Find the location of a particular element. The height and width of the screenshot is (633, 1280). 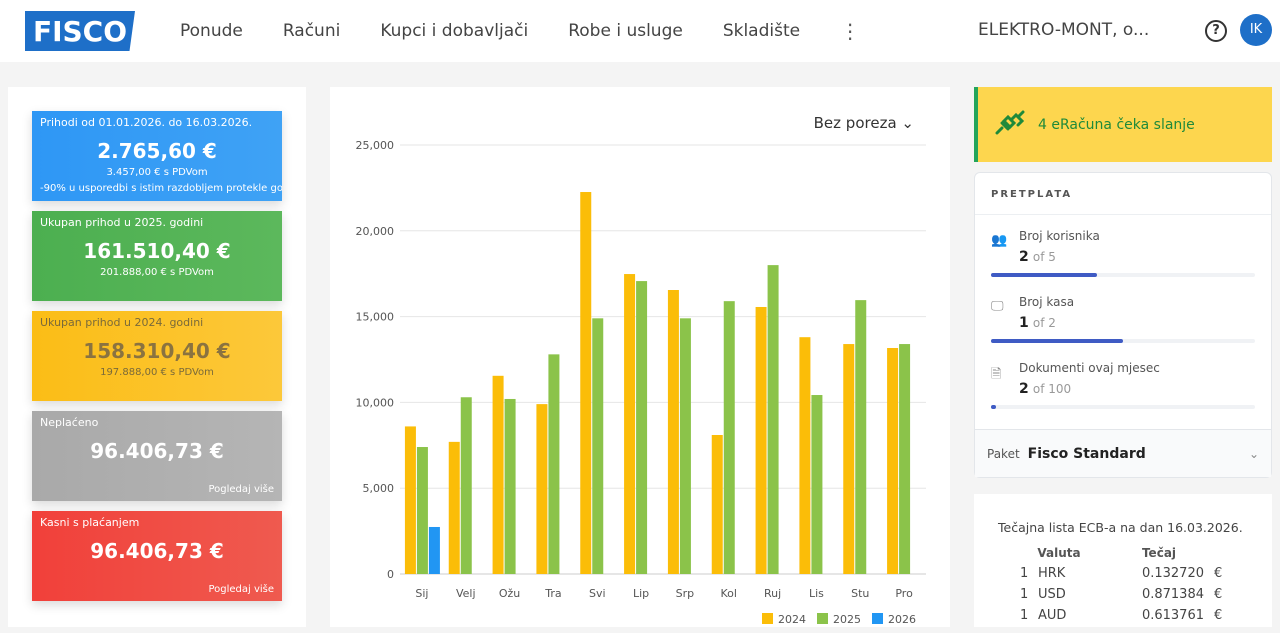

usage-bar is located at coordinates (1123, 341).